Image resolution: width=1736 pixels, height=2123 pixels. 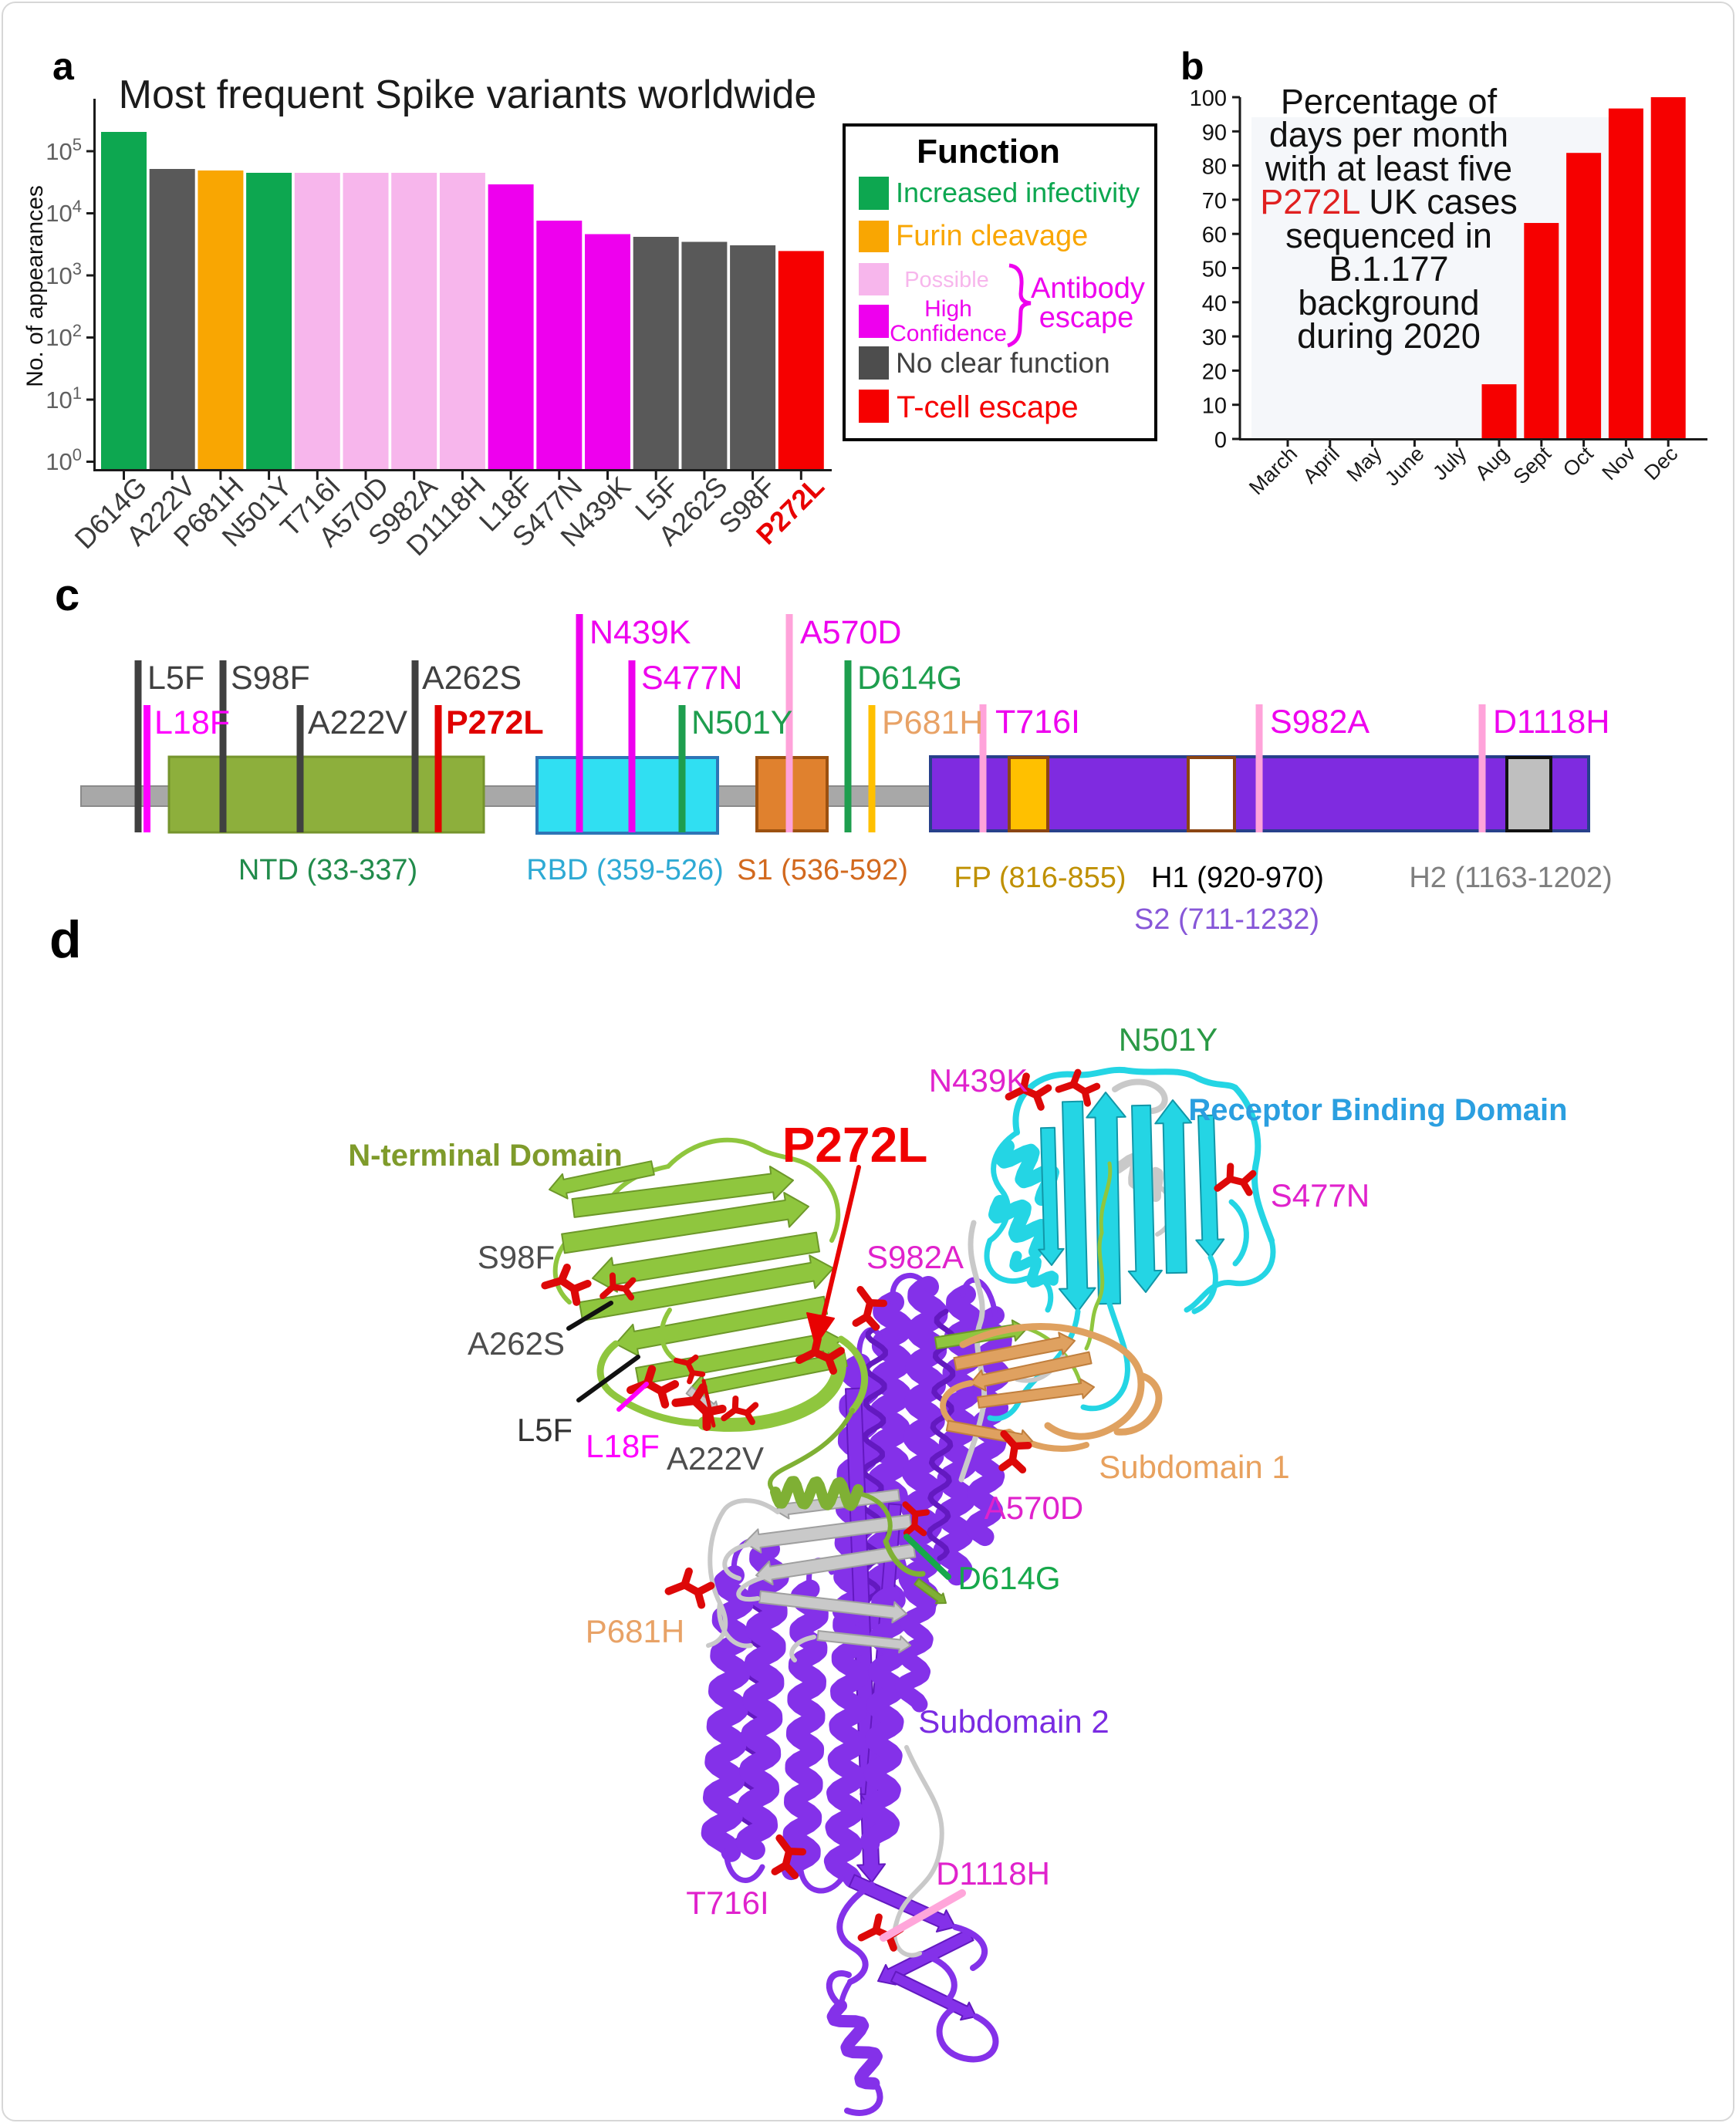 What do you see at coordinates (327, 870) in the screenshot?
I see `svg-text: NTD (33-337)` at bounding box center [327, 870].